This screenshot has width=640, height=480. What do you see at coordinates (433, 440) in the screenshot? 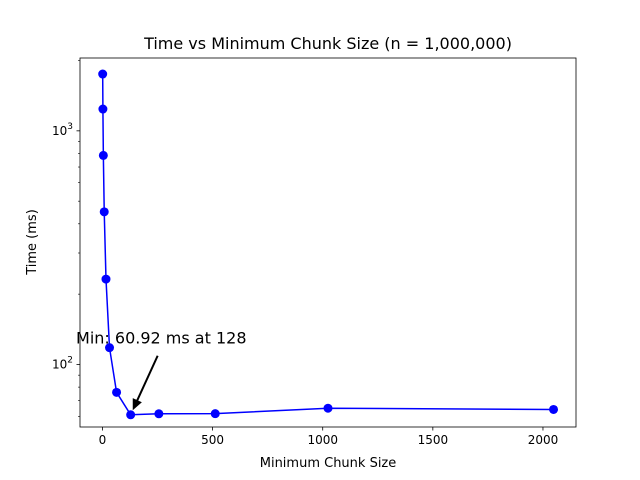
I see `x-tick-label: 1500` at bounding box center [433, 440].